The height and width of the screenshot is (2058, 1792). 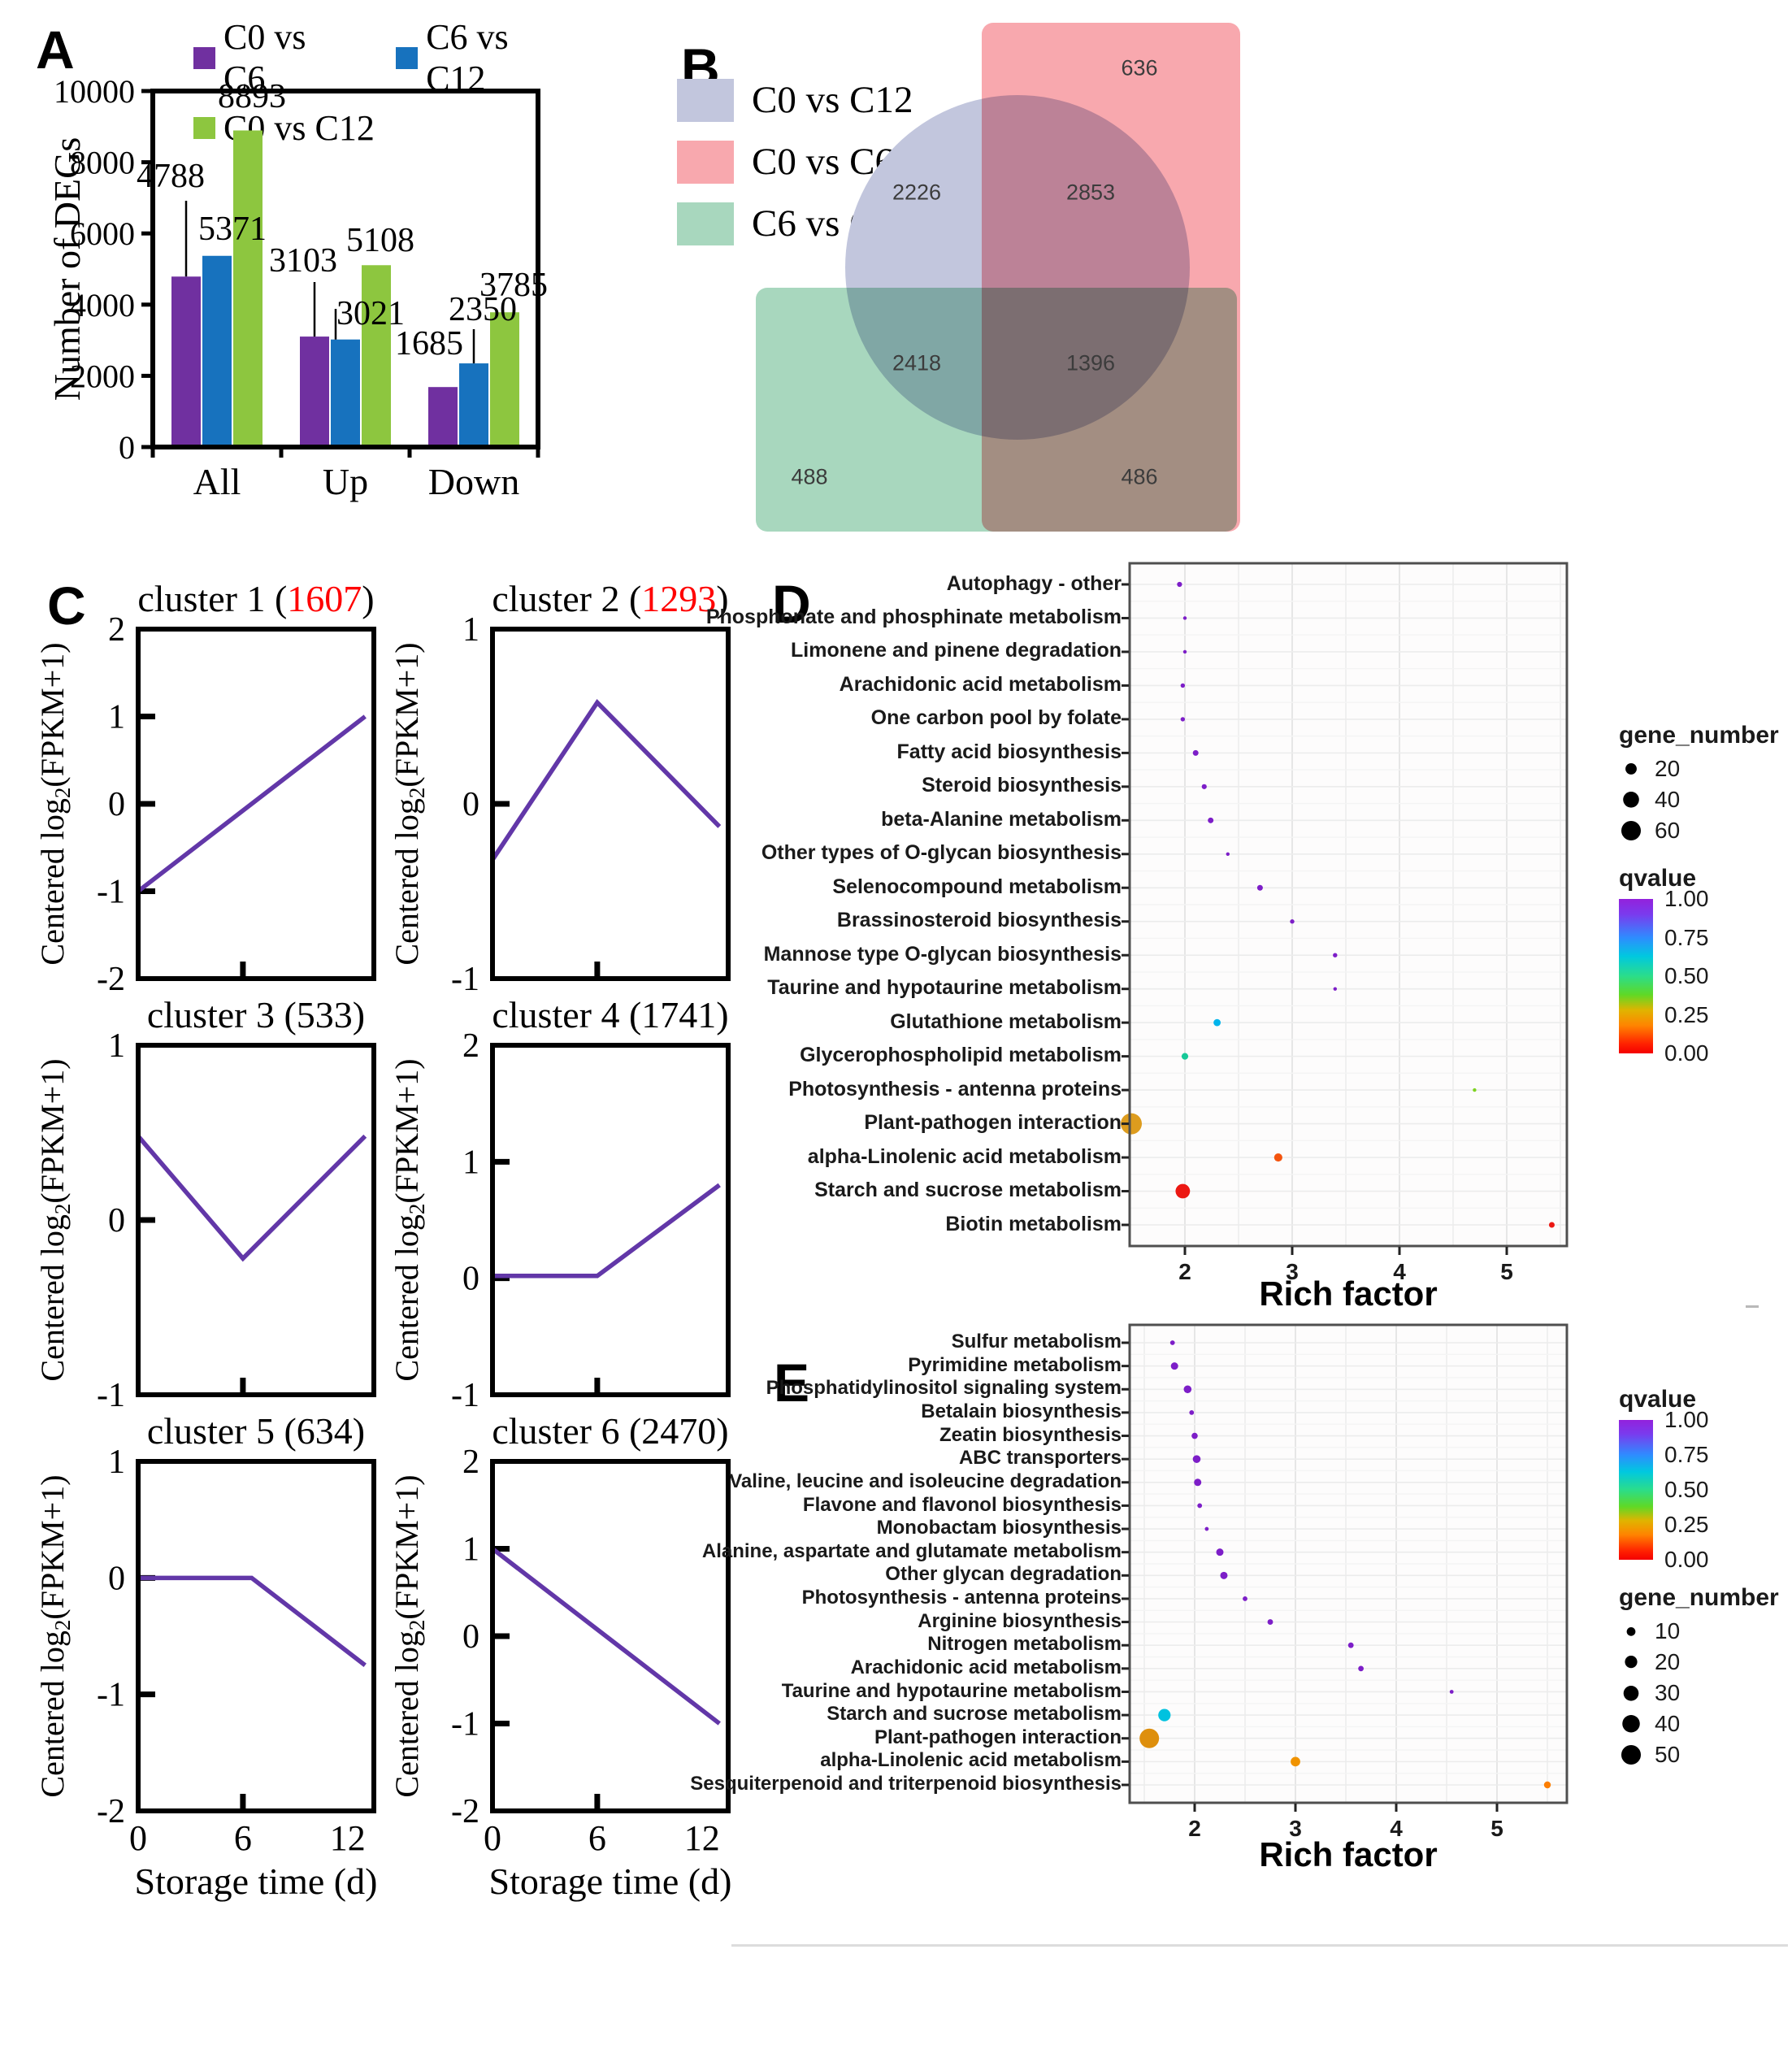 What do you see at coordinates (610, 1431) in the screenshot?
I see `cluster-title: cluster 6 (2470)` at bounding box center [610, 1431].